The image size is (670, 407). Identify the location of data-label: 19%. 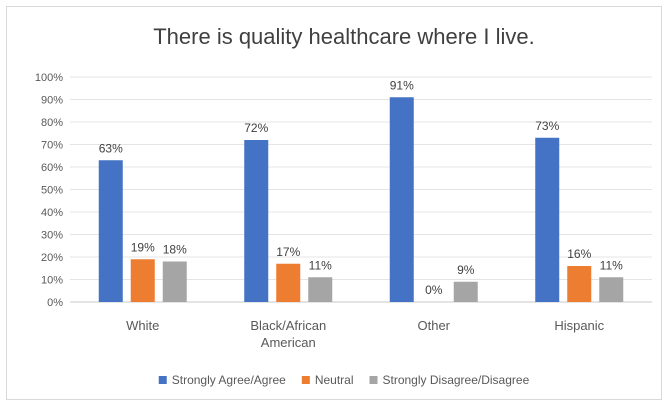
(143, 247).